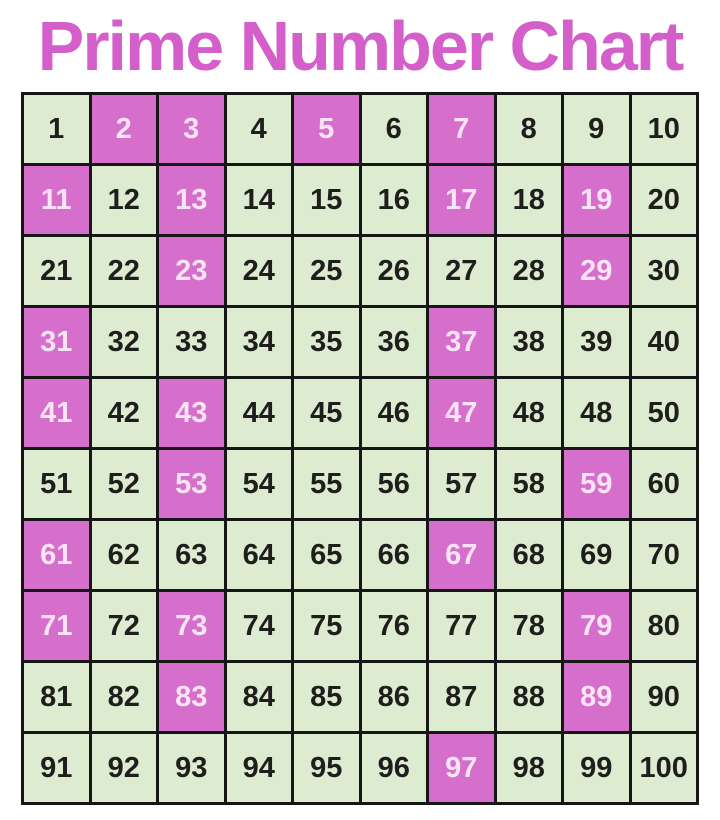  Describe the element at coordinates (528, 768) in the screenshot. I see `grid-cell-r10c8: 98` at that location.